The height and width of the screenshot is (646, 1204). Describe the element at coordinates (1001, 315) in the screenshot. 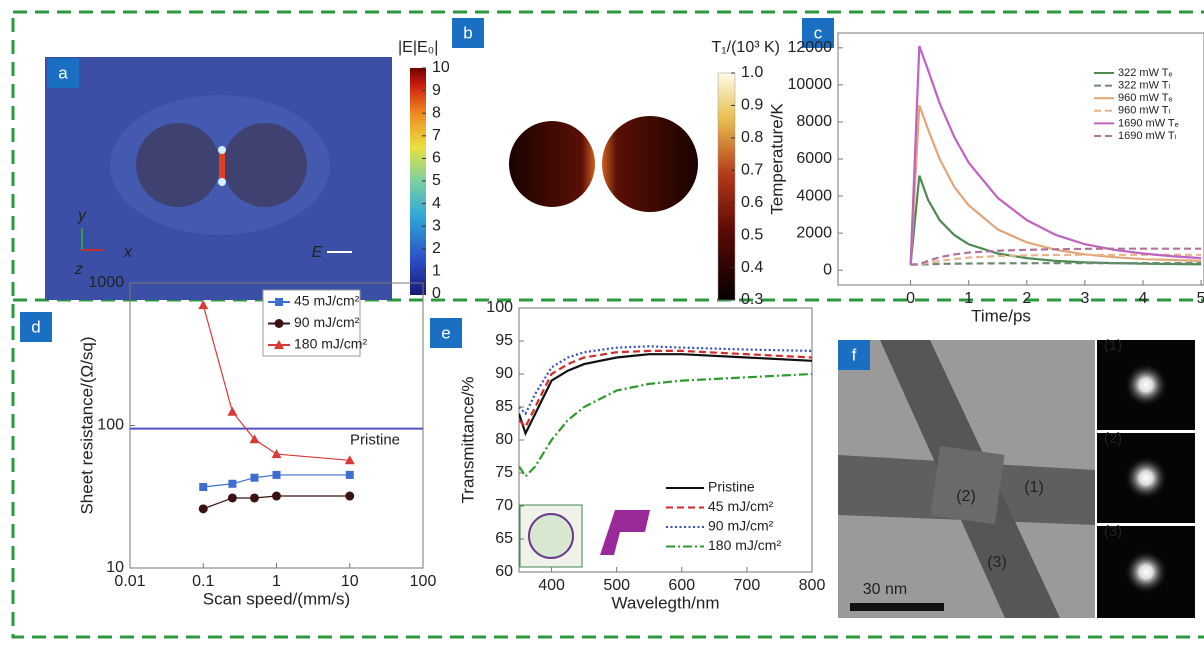

I see `x-axis-label: Time/ps` at that location.